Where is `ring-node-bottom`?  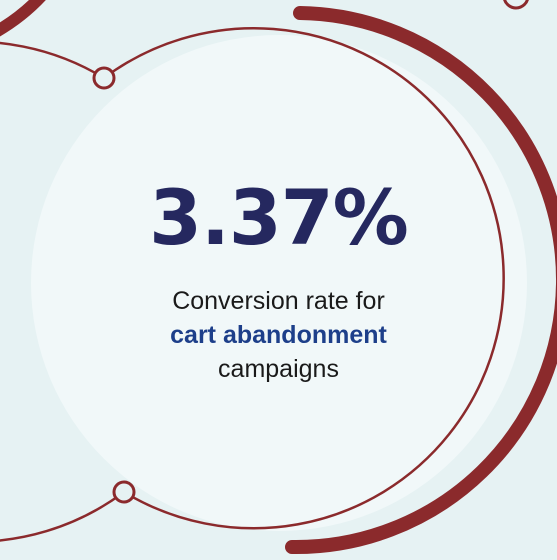 ring-node-bottom is located at coordinates (124, 492).